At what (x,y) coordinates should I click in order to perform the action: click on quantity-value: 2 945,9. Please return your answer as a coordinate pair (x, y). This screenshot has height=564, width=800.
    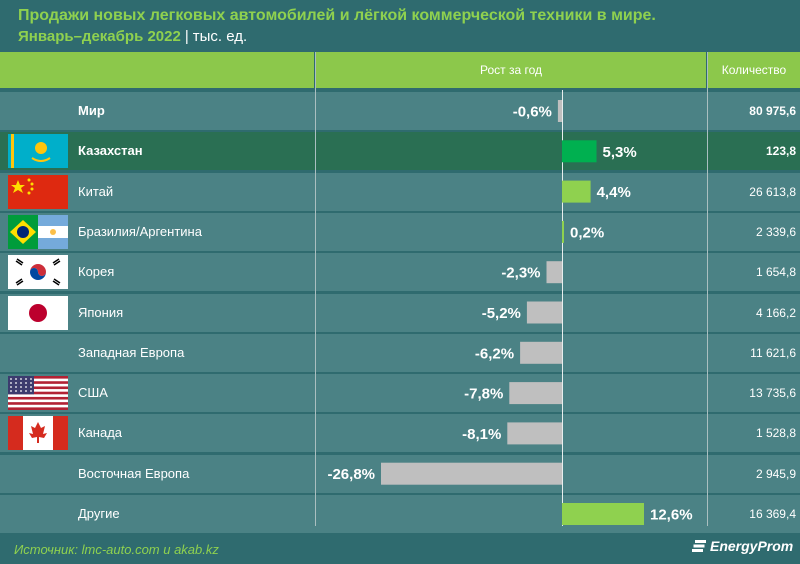
    Looking at the image, I should click on (775, 473).